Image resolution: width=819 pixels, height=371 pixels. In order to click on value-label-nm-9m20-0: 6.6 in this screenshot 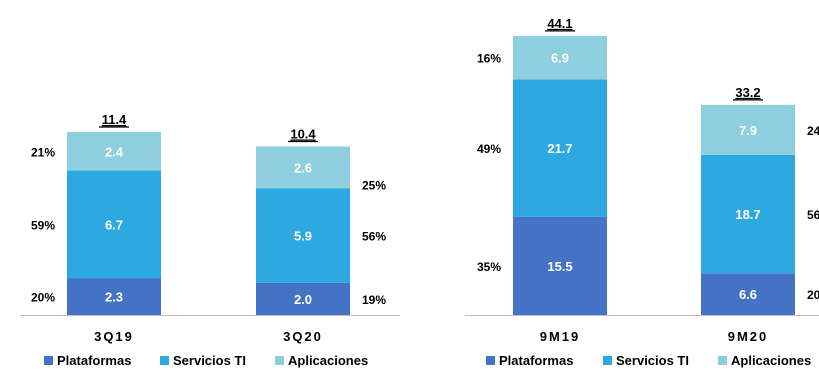, I will do `click(748, 294)`.